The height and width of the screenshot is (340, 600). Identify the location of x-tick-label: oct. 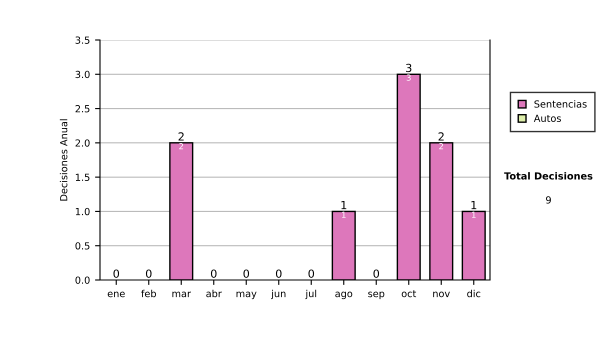
(409, 294).